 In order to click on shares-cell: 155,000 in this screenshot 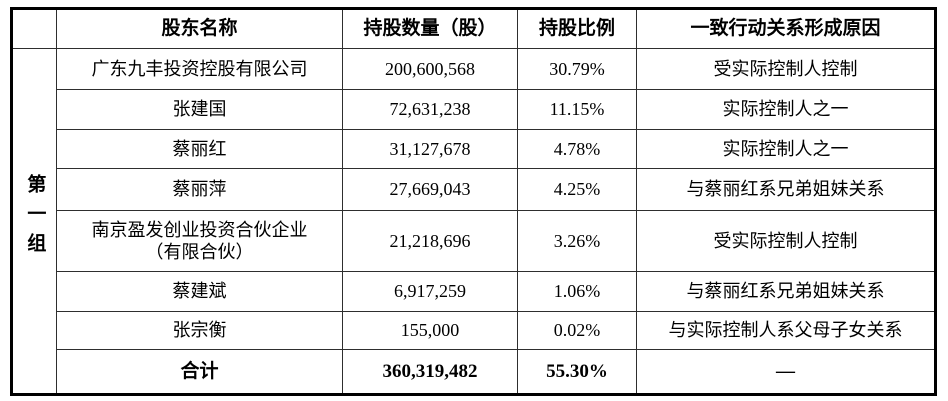, I will do `click(430, 330)`.